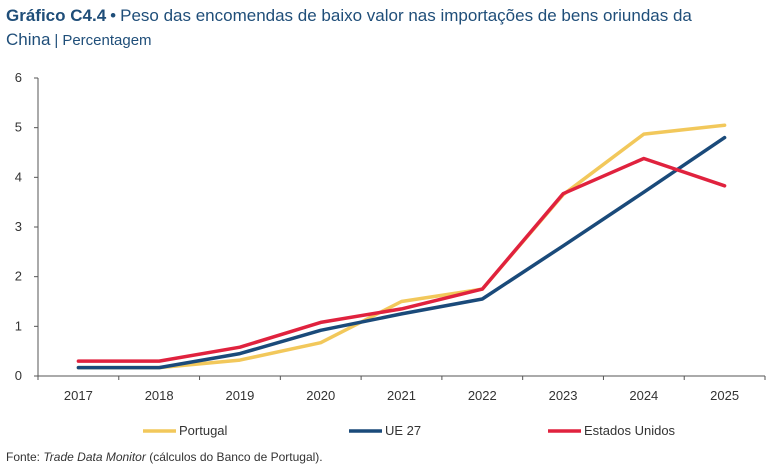 This screenshot has width=768, height=471. What do you see at coordinates (18, 276) in the screenshot?
I see `y-tick-label: 2` at bounding box center [18, 276].